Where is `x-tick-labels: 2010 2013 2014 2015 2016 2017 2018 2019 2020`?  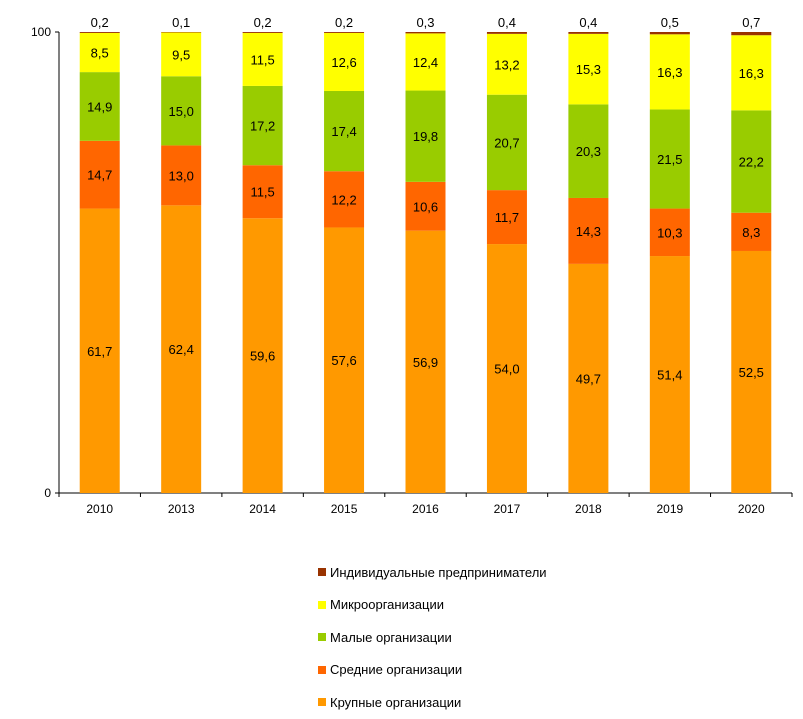 x-tick-labels: 2010 2013 2014 2015 2016 2017 2018 2019 2020 is located at coordinates (425, 509).